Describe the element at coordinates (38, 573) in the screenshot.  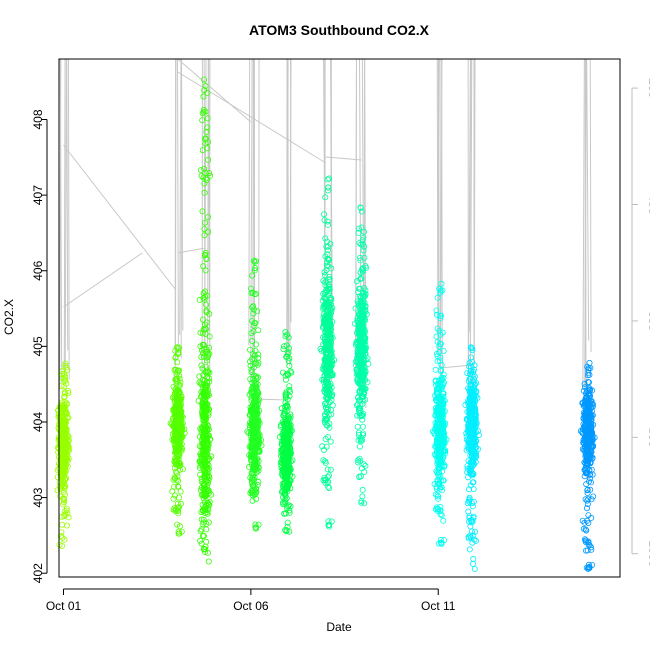
I see `y-tick-label: 402` at that location.